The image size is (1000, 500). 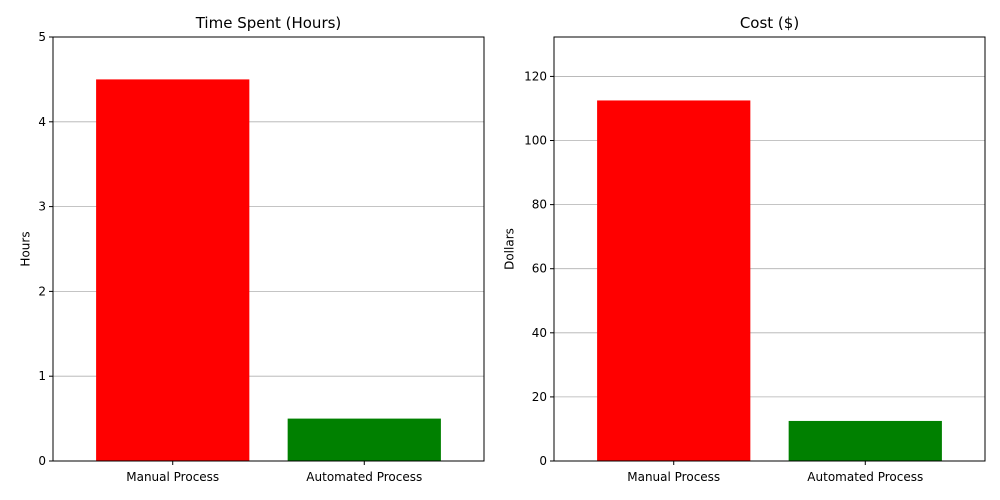 I want to click on y-tick-label: 60, so click(x=539, y=269).